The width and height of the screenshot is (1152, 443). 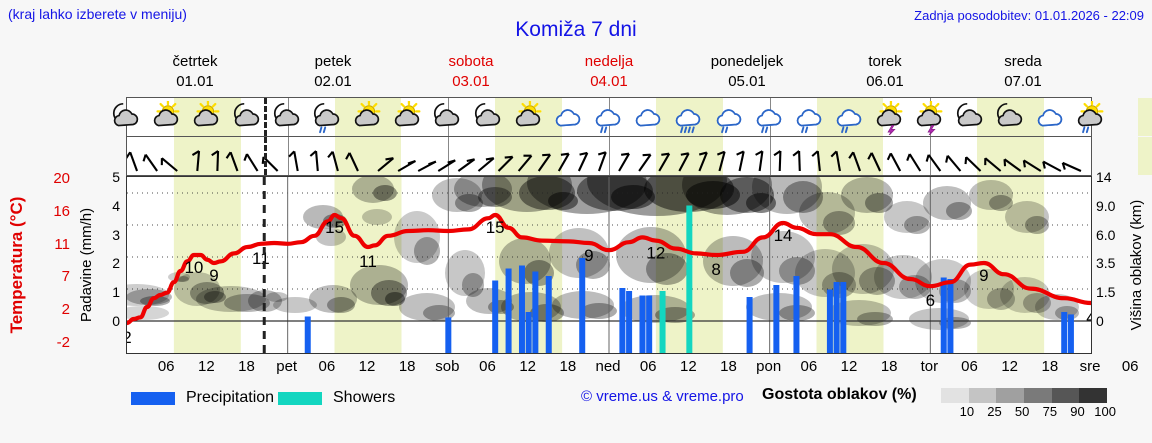 I want to click on precipitation-tick: 2, so click(x=116, y=263).